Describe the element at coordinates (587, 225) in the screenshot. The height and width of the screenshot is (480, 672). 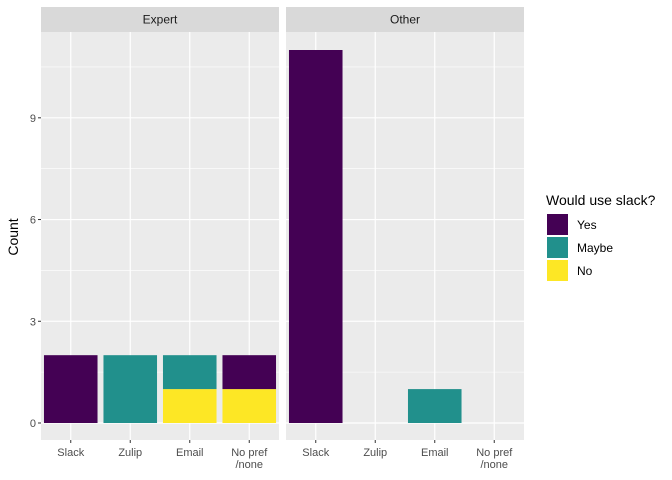
I see `legend-label-yes: Yes` at that location.